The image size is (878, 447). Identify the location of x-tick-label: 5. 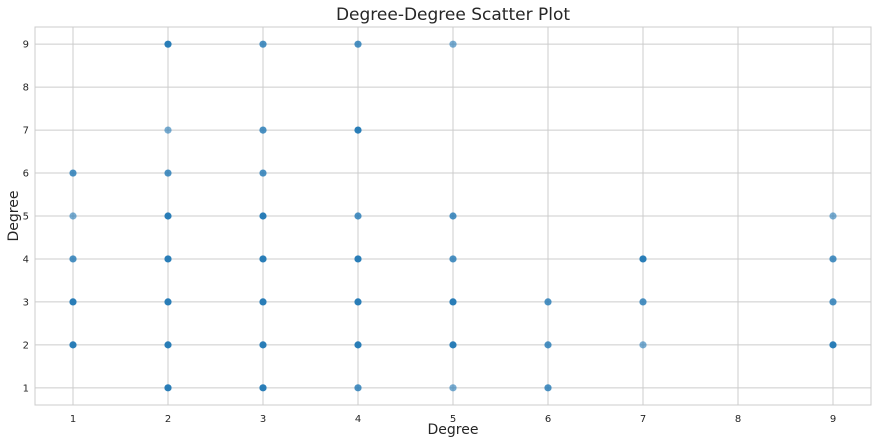
(453, 419).